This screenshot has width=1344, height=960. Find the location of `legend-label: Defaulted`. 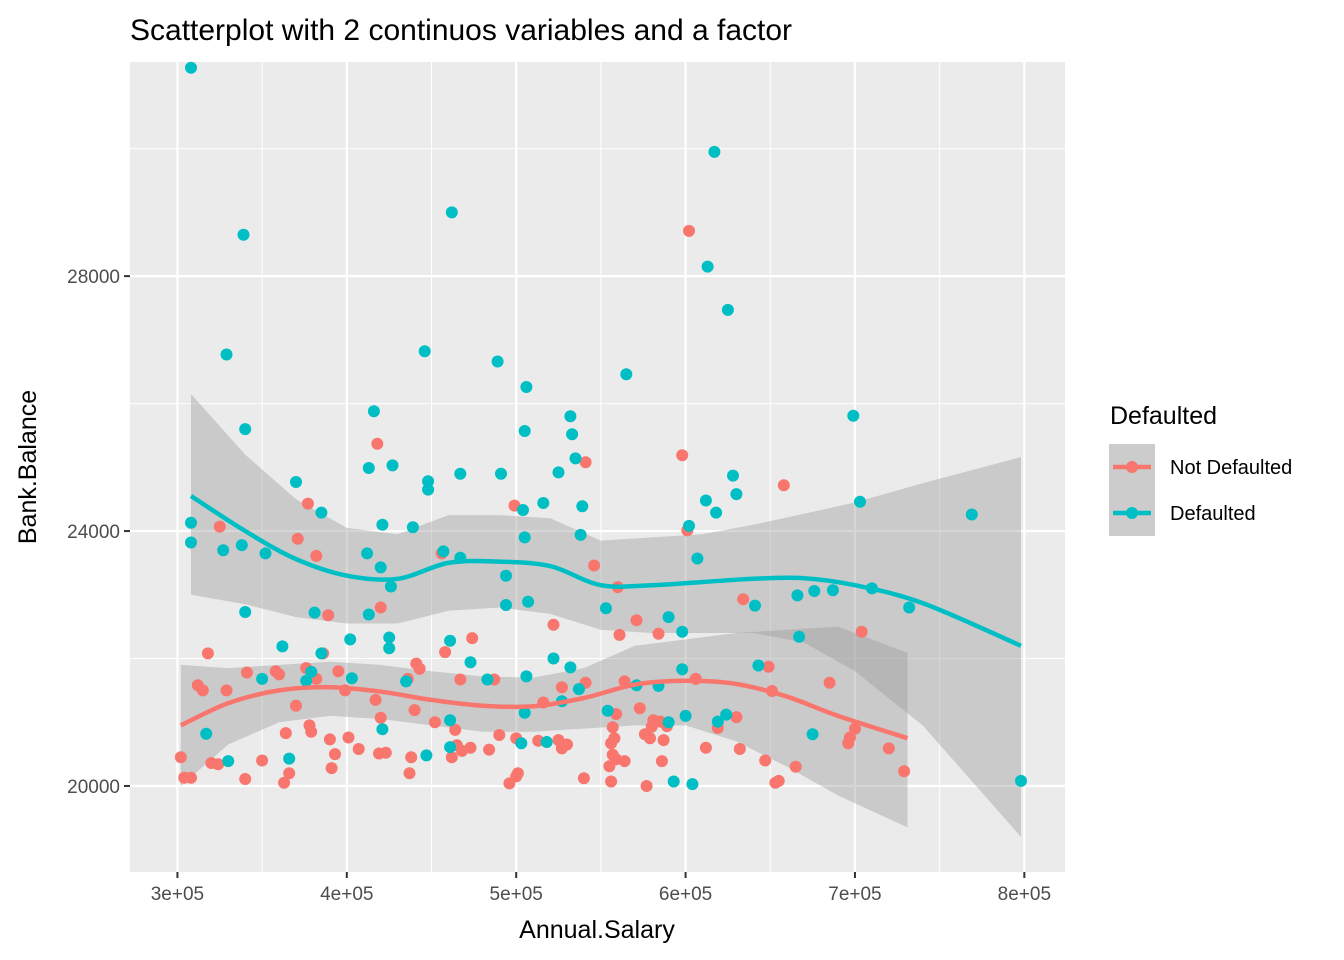

legend-label: Defaulted is located at coordinates (1213, 514).